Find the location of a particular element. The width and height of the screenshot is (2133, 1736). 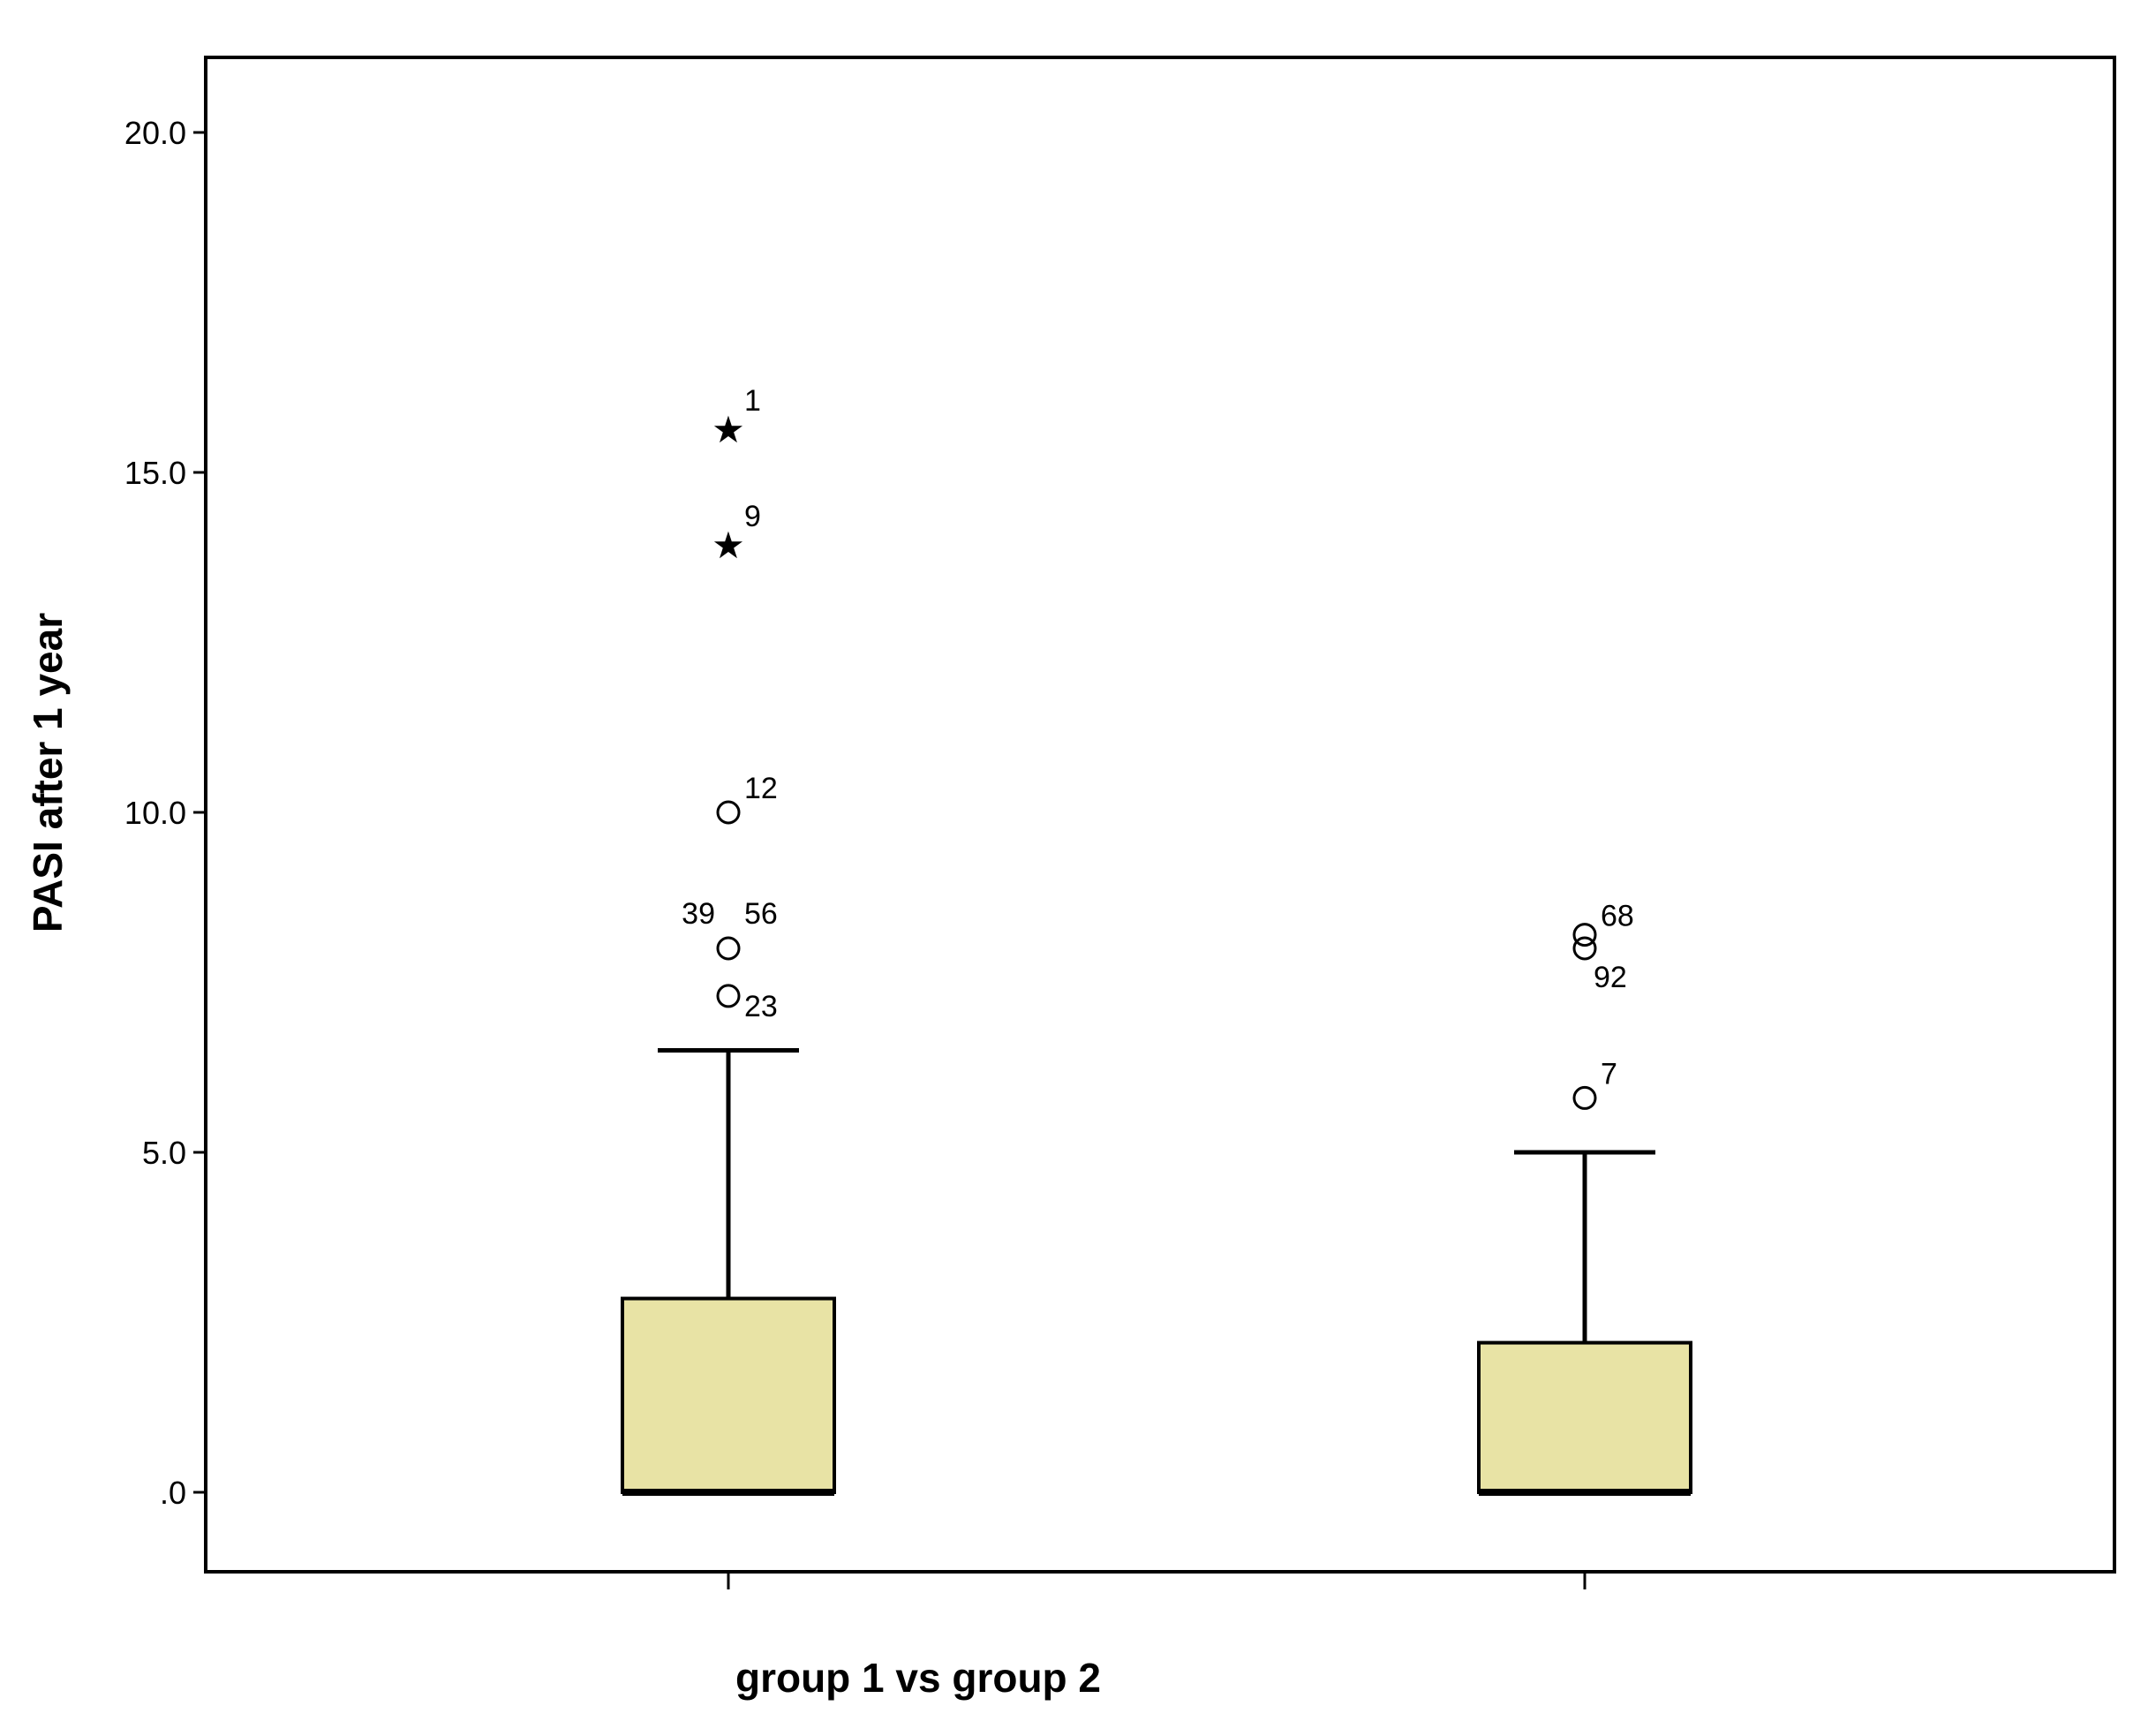

y-tick-label: .0 is located at coordinates (173, 1493).